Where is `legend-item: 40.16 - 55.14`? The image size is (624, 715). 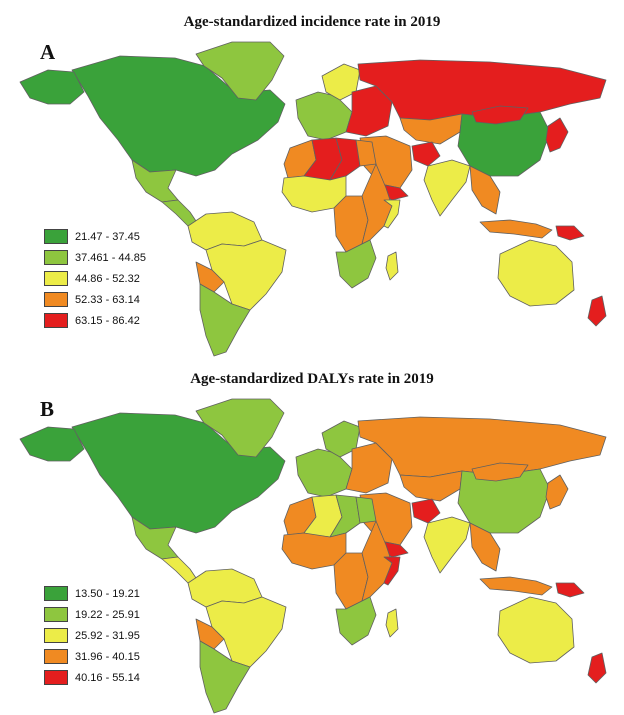 legend-item: 40.16 - 55.14 is located at coordinates (92, 677).